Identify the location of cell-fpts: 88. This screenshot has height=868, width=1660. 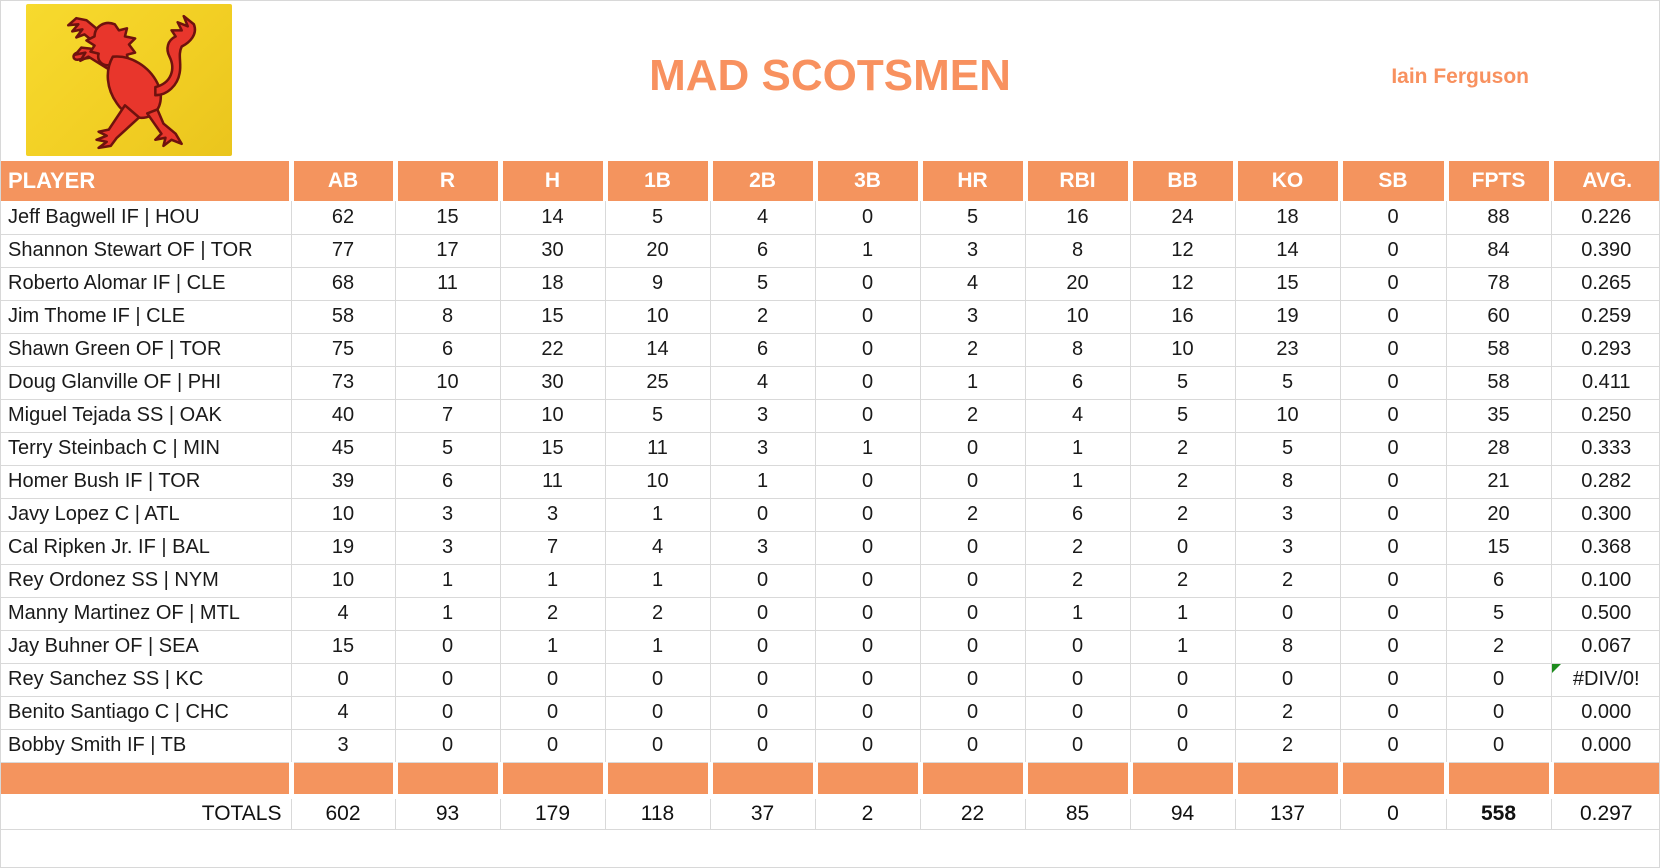
(1498, 218).